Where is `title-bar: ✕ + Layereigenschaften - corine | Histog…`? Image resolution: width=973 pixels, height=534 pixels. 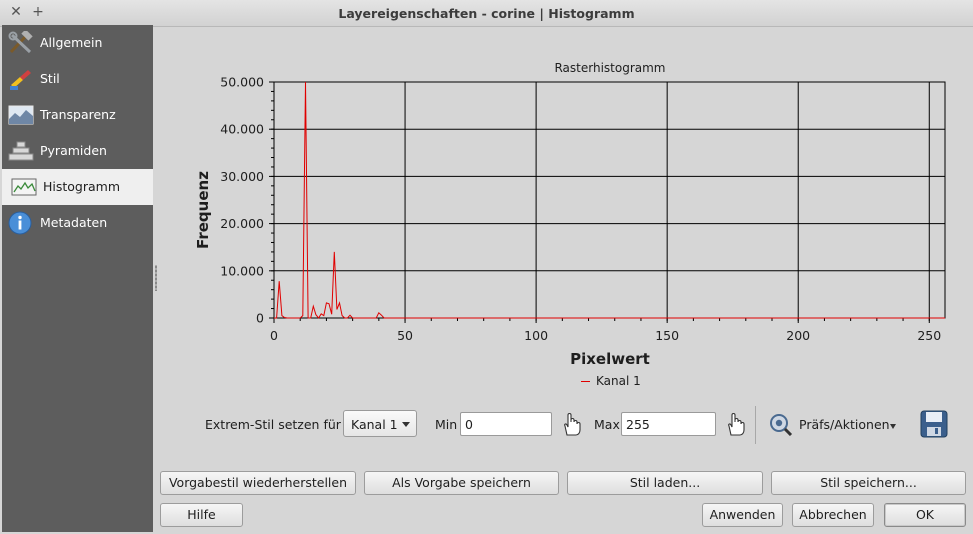 title-bar: ✕ + Layereigenschaften - corine | Histog… is located at coordinates (486, 13).